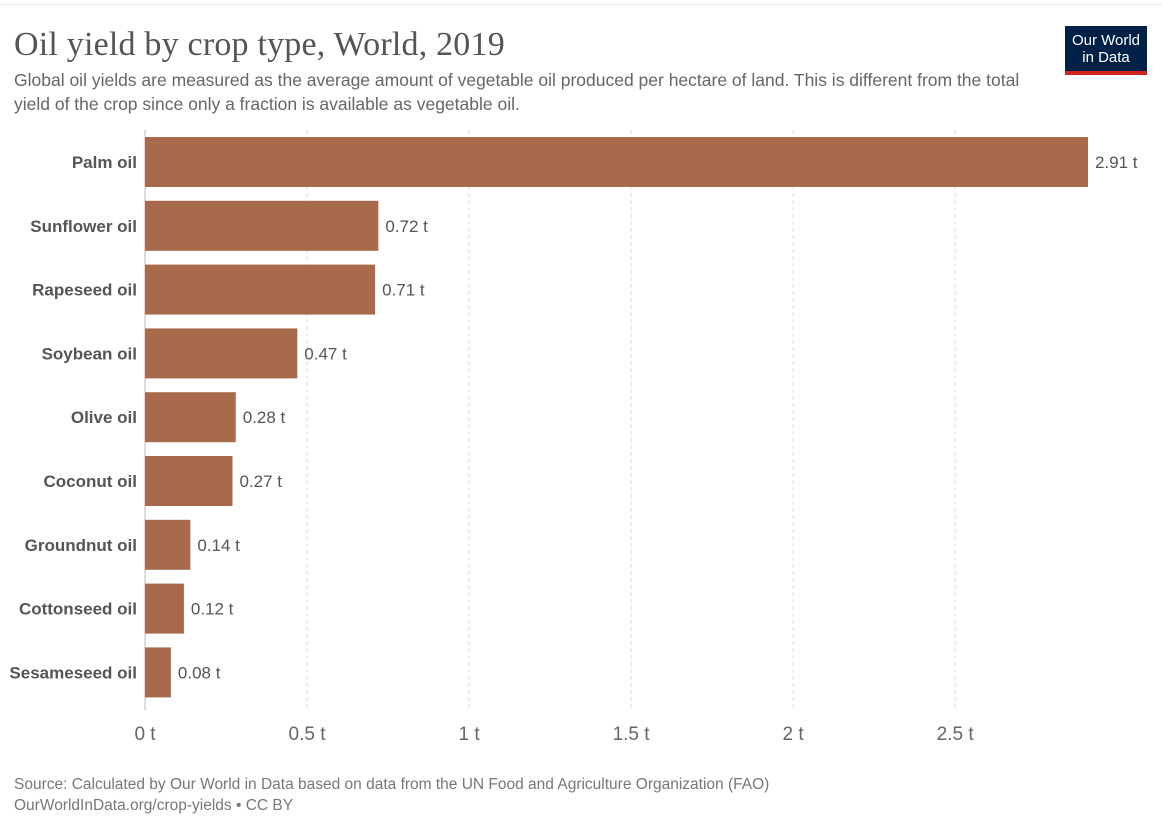 Image resolution: width=1162 pixels, height=830 pixels. I want to click on x-tick-label: 2 t, so click(794, 734).